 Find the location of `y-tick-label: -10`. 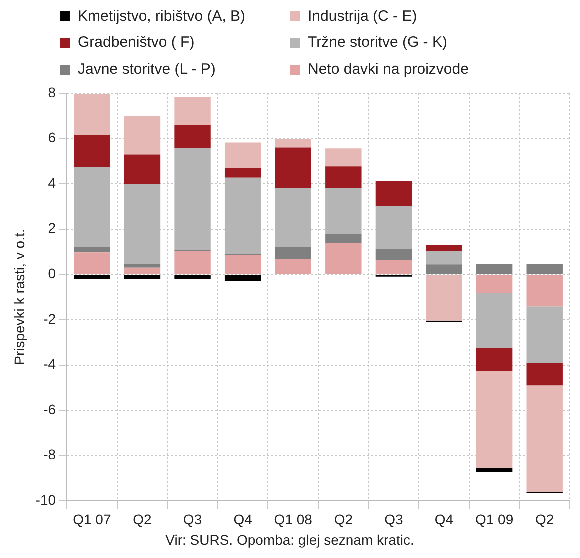

y-tick-label: -10 is located at coordinates (46, 500).